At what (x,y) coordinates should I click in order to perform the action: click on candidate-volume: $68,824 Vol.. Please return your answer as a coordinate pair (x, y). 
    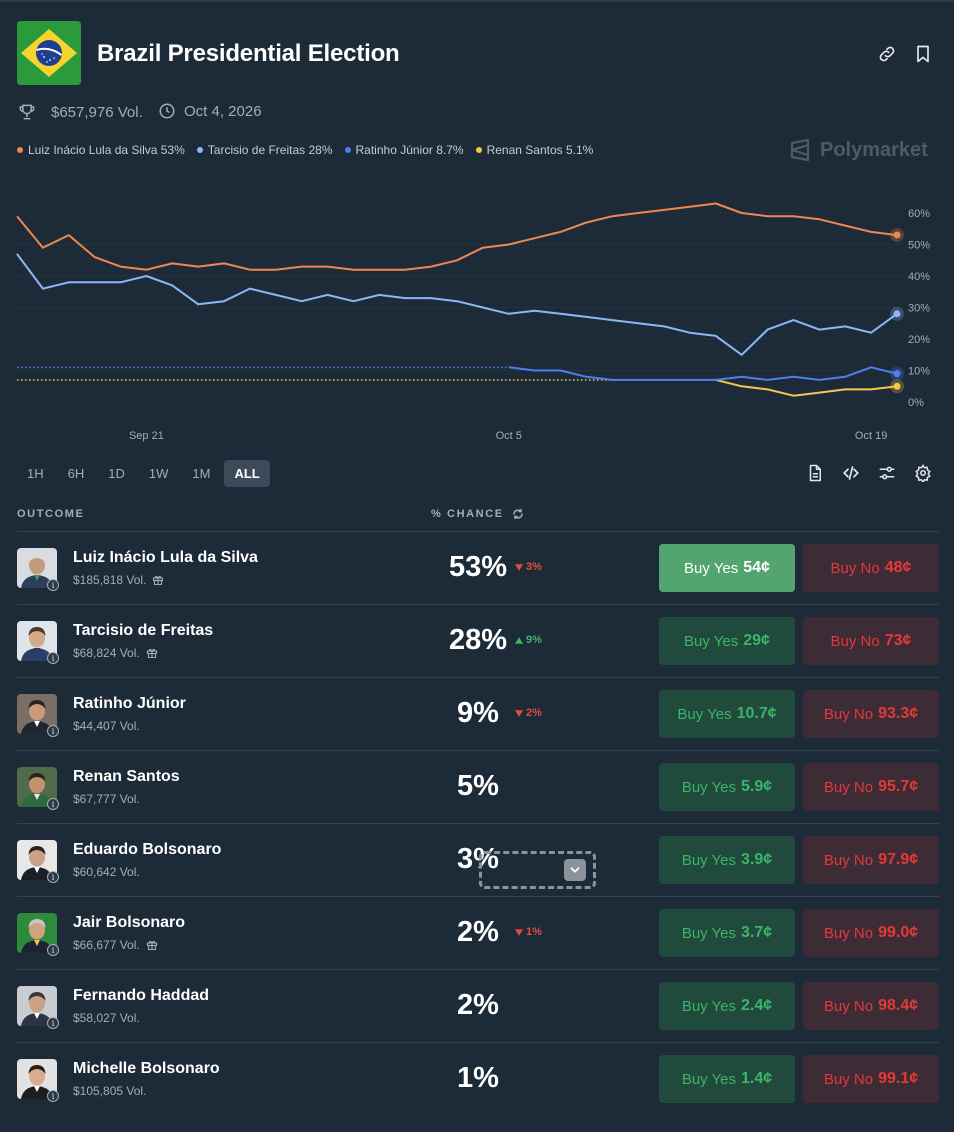
    Looking at the image, I should click on (115, 653).